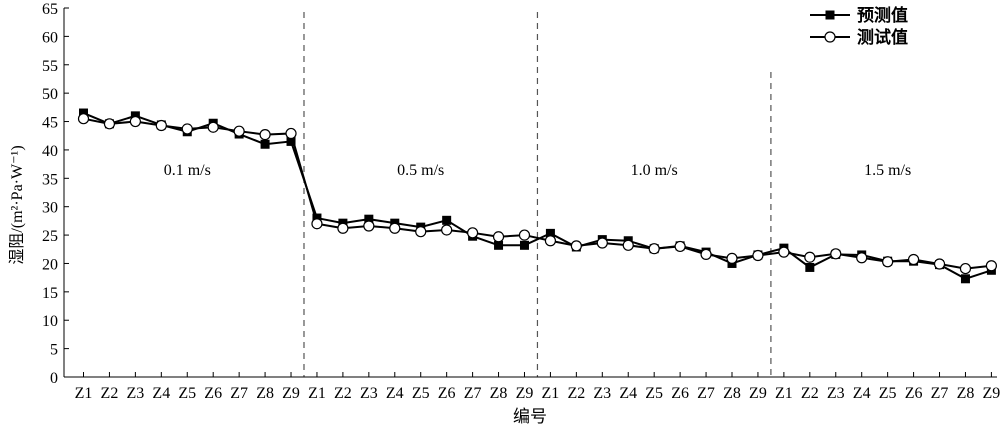 This screenshot has width=1000, height=436. Describe the element at coordinates (830, 37) in the screenshot. I see `legend-marker-circle` at that location.